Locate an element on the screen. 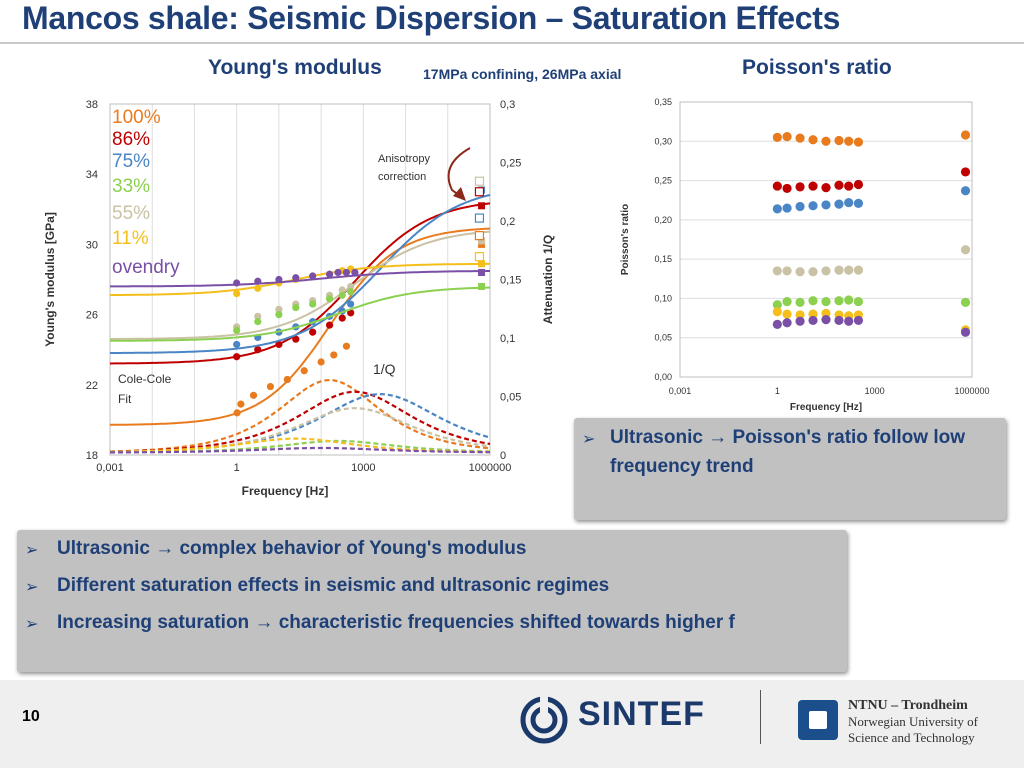  y-tick-label: 22 is located at coordinates (92, 386).